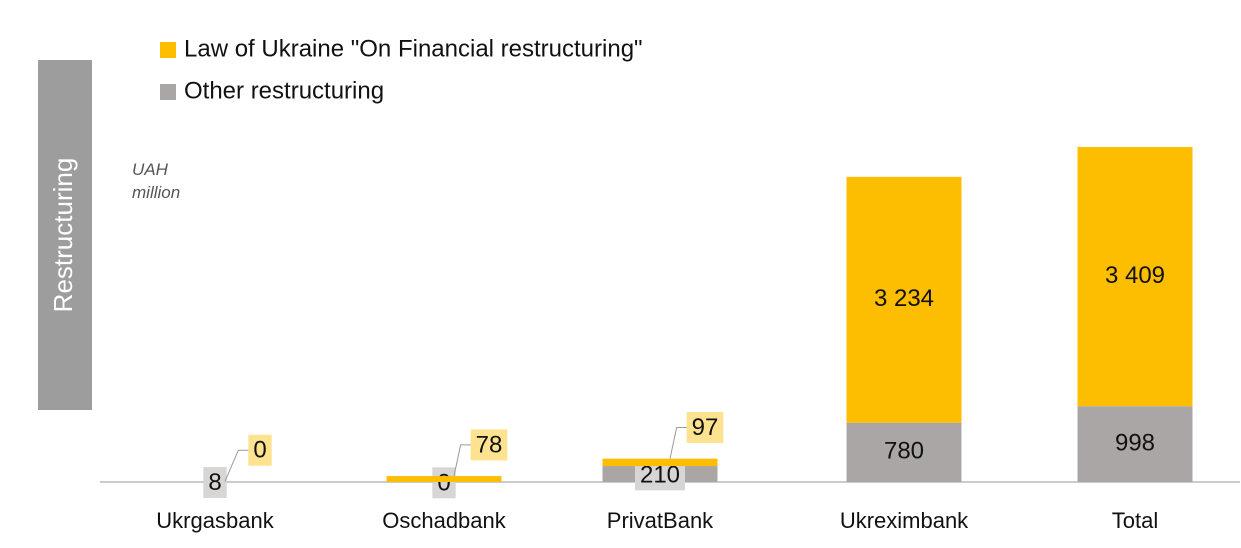  I want to click on data-label: 998, so click(1135, 442).